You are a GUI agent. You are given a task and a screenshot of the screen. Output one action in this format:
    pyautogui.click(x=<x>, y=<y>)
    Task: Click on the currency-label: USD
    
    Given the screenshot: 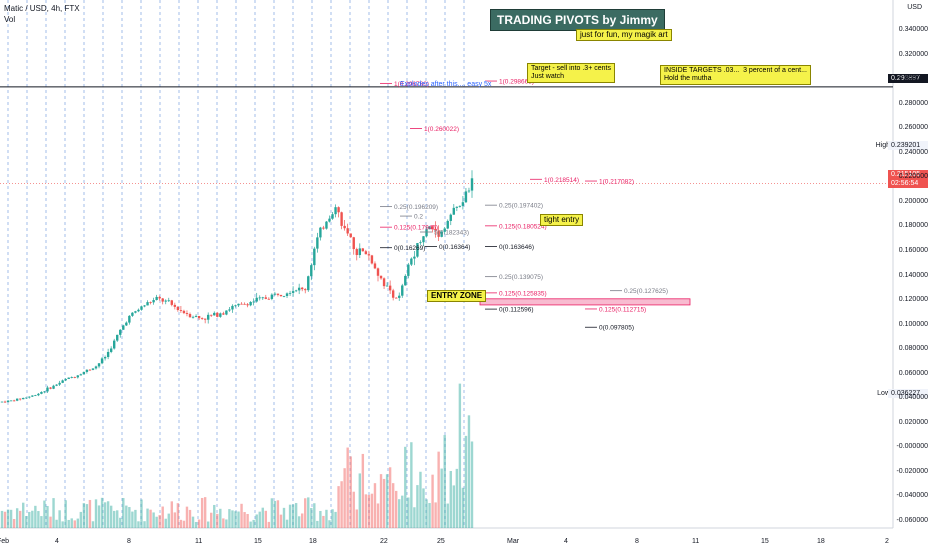 What is the action you would take?
    pyautogui.click(x=914, y=7)
    